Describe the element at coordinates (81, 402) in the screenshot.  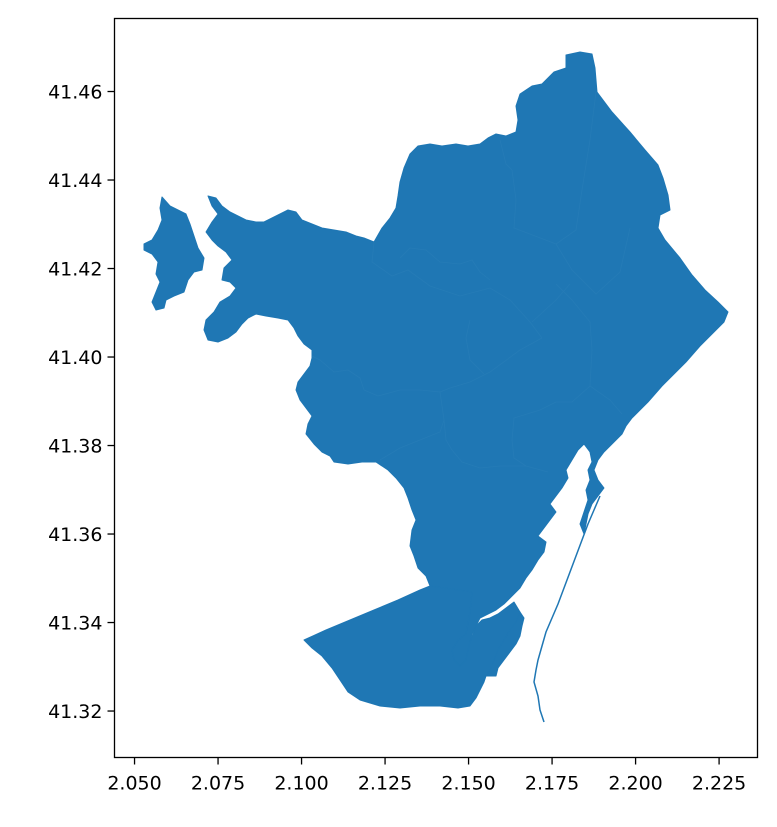
I see `y-axis: 41.32 41.34 41.36 41.38 41.40 41.42 41.44 41.46` at that location.